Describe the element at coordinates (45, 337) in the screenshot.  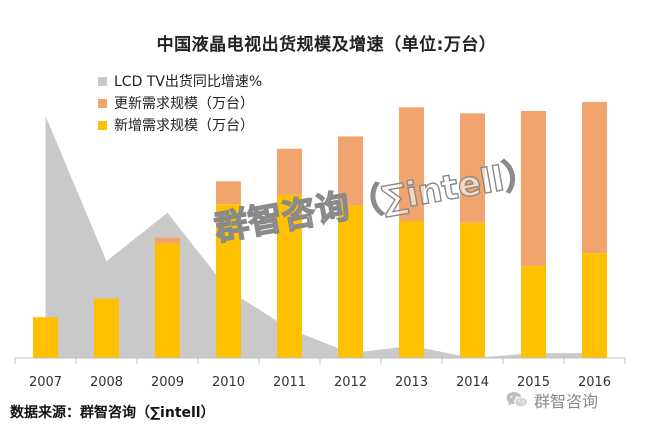
I see `new-demand-bar-2007` at that location.